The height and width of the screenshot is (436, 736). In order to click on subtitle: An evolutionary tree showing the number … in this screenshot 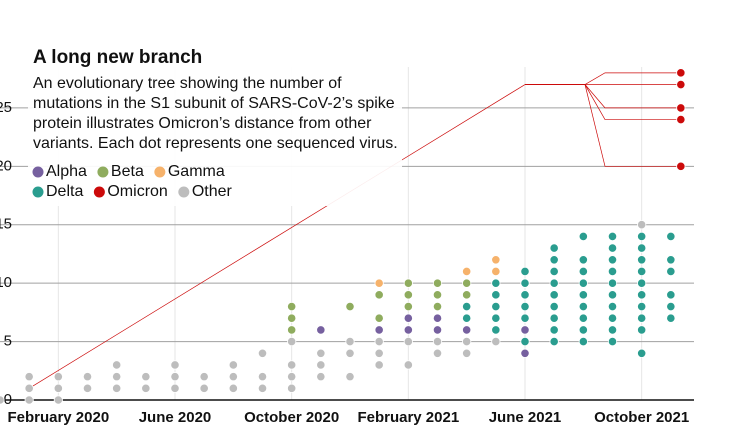, I will do `click(215, 113)`.